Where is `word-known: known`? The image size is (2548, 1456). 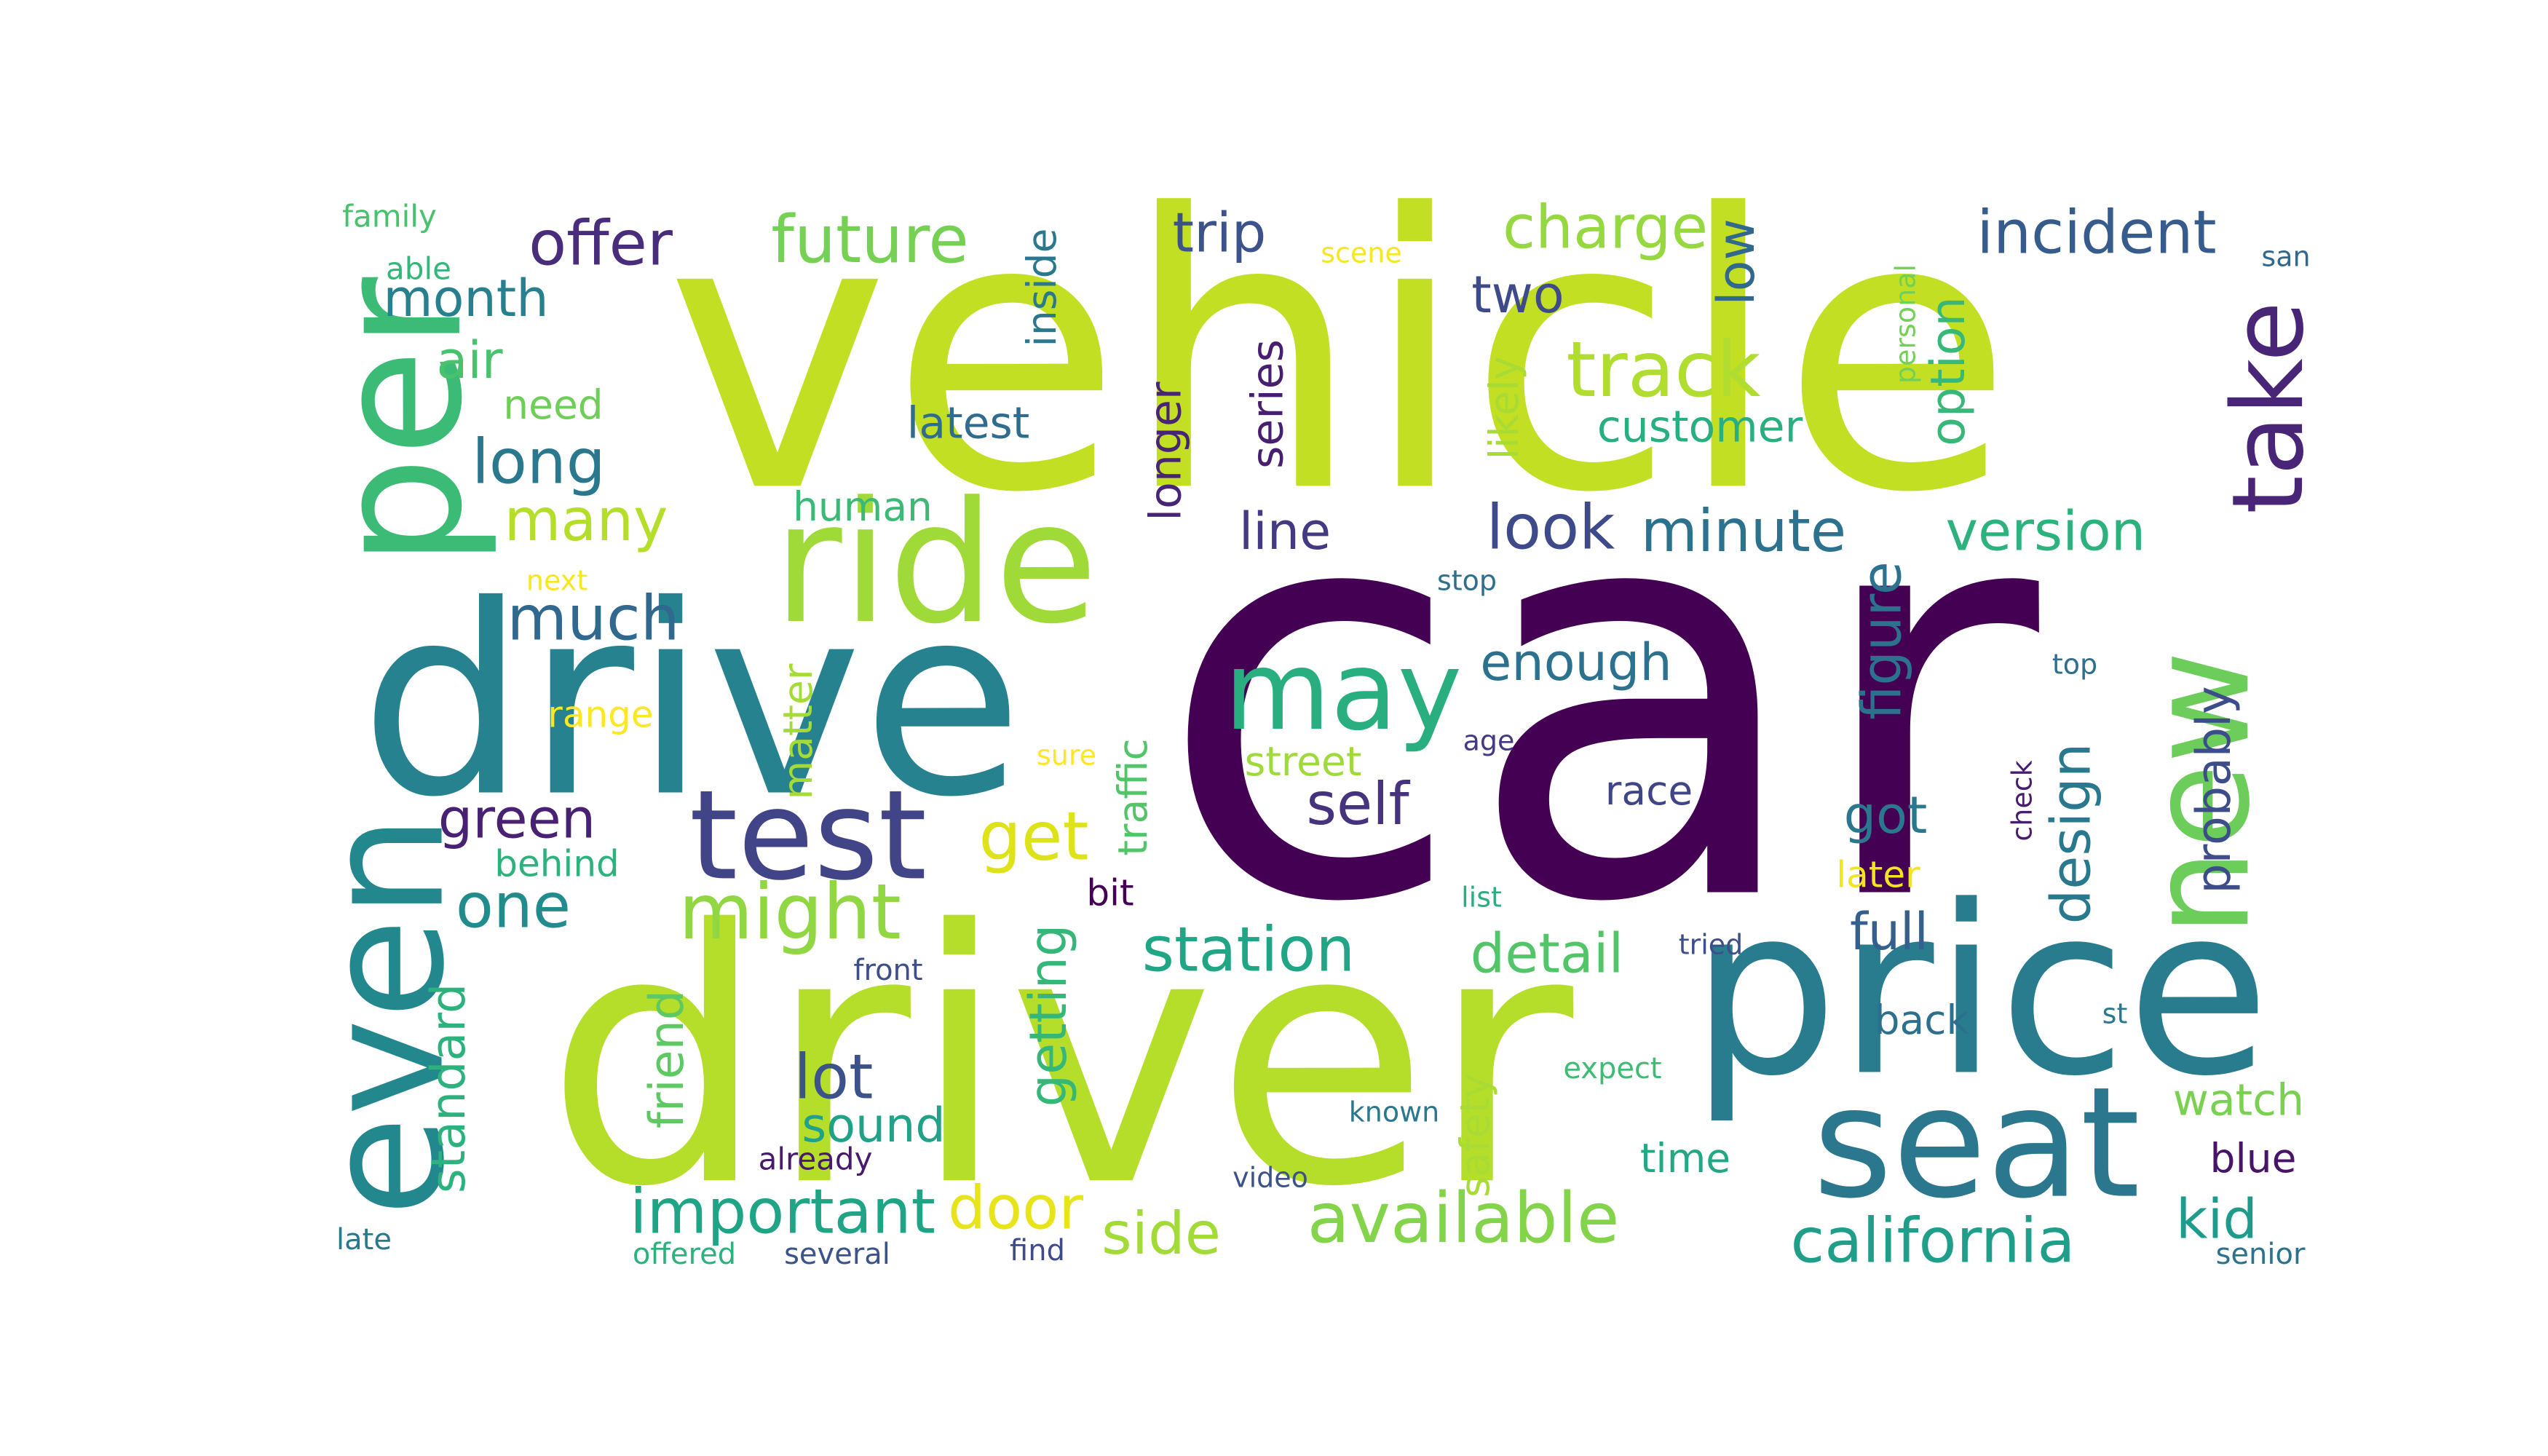 word-known: known is located at coordinates (1394, 1112).